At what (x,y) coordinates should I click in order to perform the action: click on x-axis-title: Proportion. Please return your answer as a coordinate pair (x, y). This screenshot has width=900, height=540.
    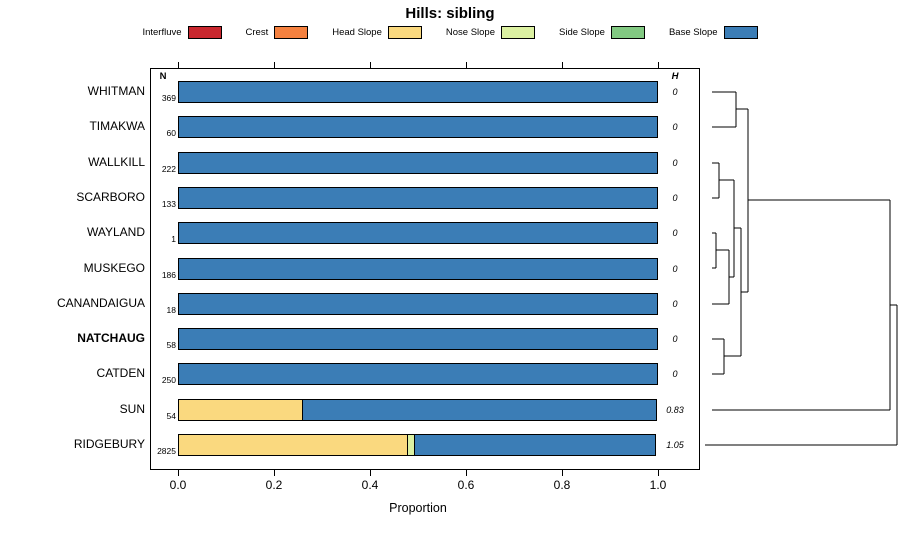
    Looking at the image, I should click on (418, 508).